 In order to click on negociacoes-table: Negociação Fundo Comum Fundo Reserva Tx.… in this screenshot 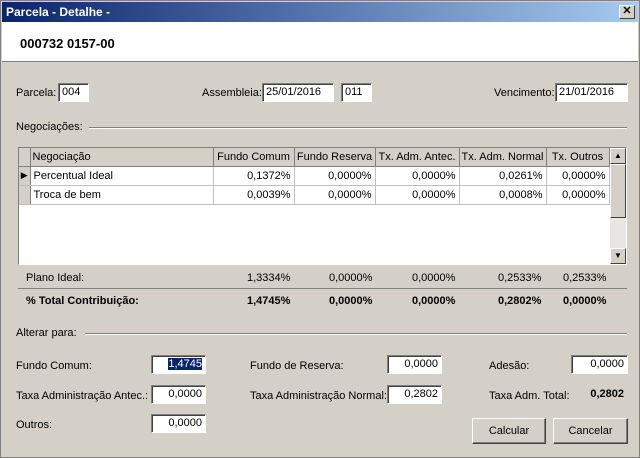, I will do `click(314, 176)`.